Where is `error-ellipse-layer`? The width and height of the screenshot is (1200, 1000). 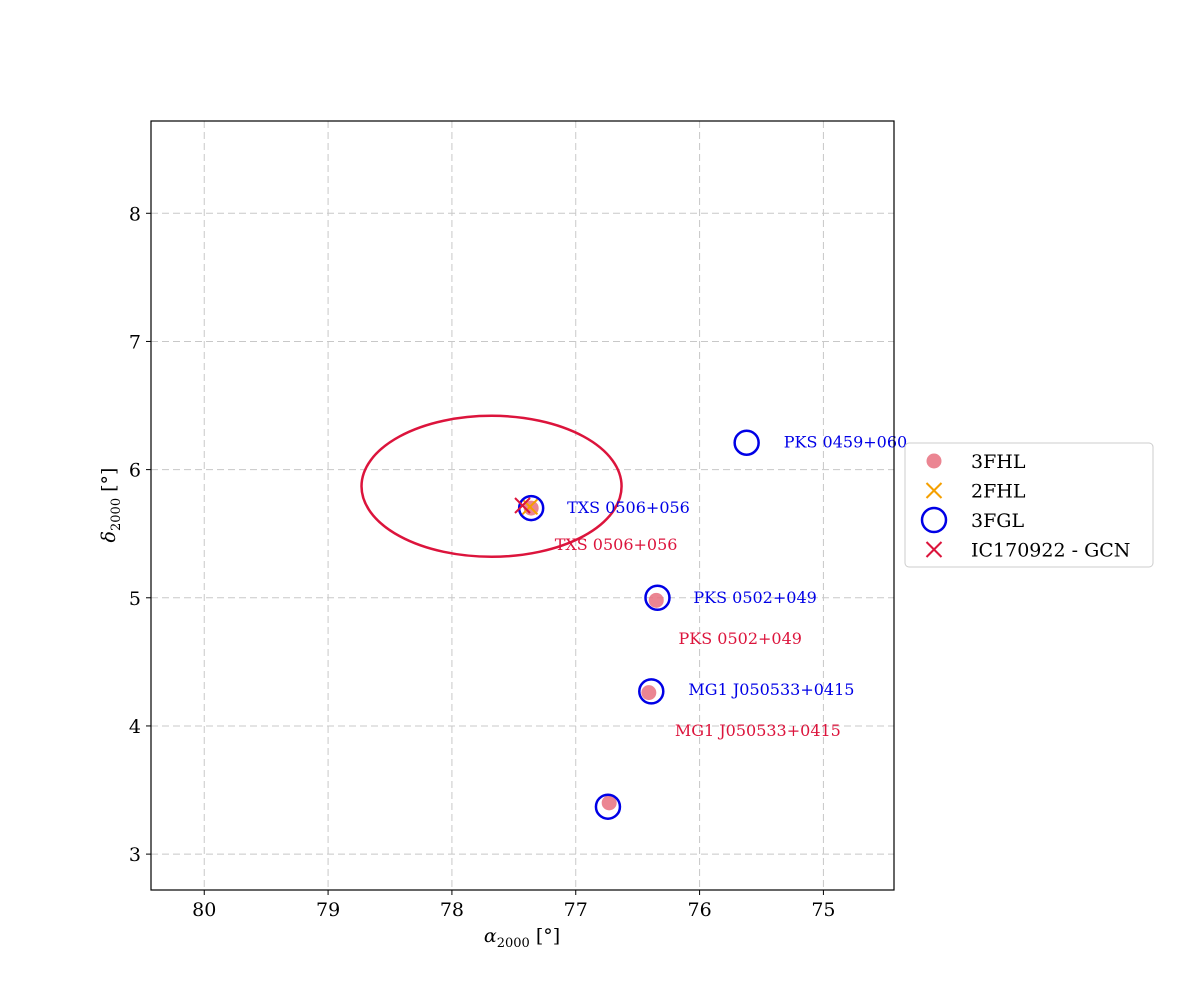 error-ellipse-layer is located at coordinates (491, 486).